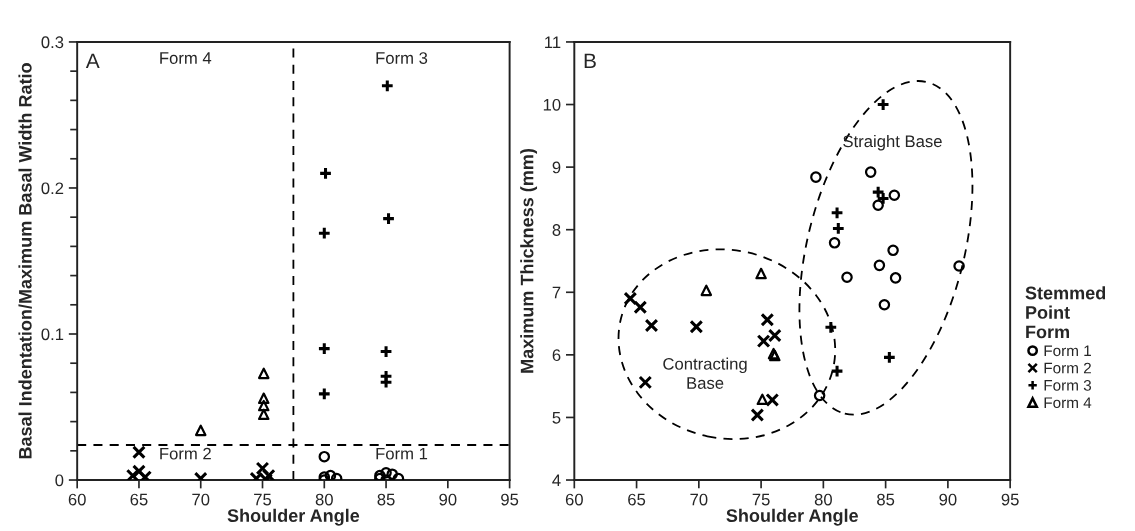 The image size is (1135, 531). Describe the element at coordinates (186, 58) in the screenshot. I see `annotation: Form 4` at that location.